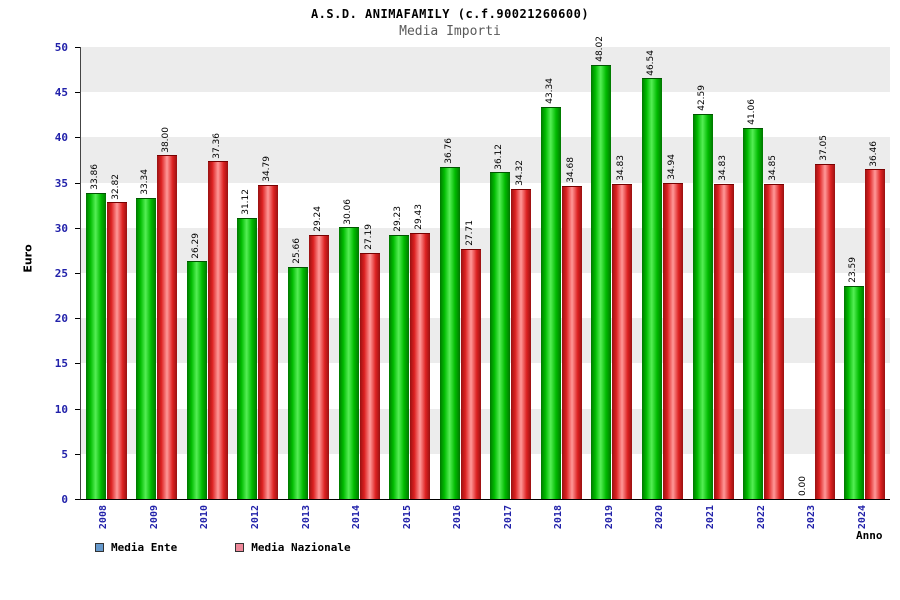  I want to click on bar-group-2019: 48.02 34.83, so click(612, 267).